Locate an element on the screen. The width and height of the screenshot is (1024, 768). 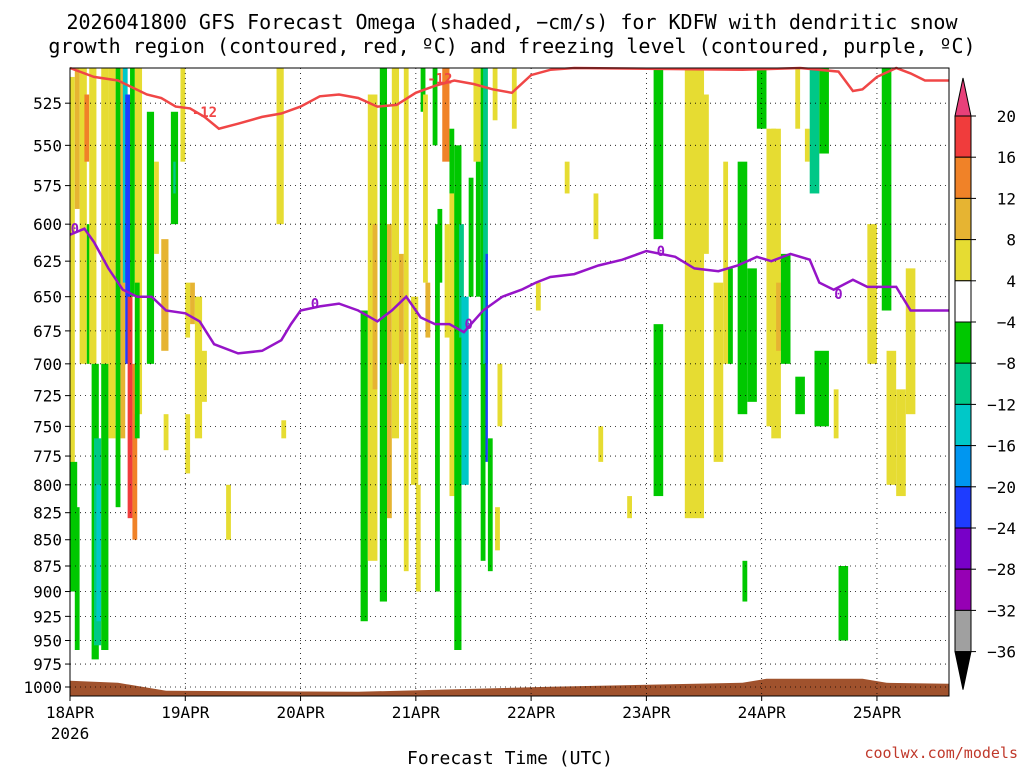
y-tick-label: 800 is located at coordinates (47, 485).